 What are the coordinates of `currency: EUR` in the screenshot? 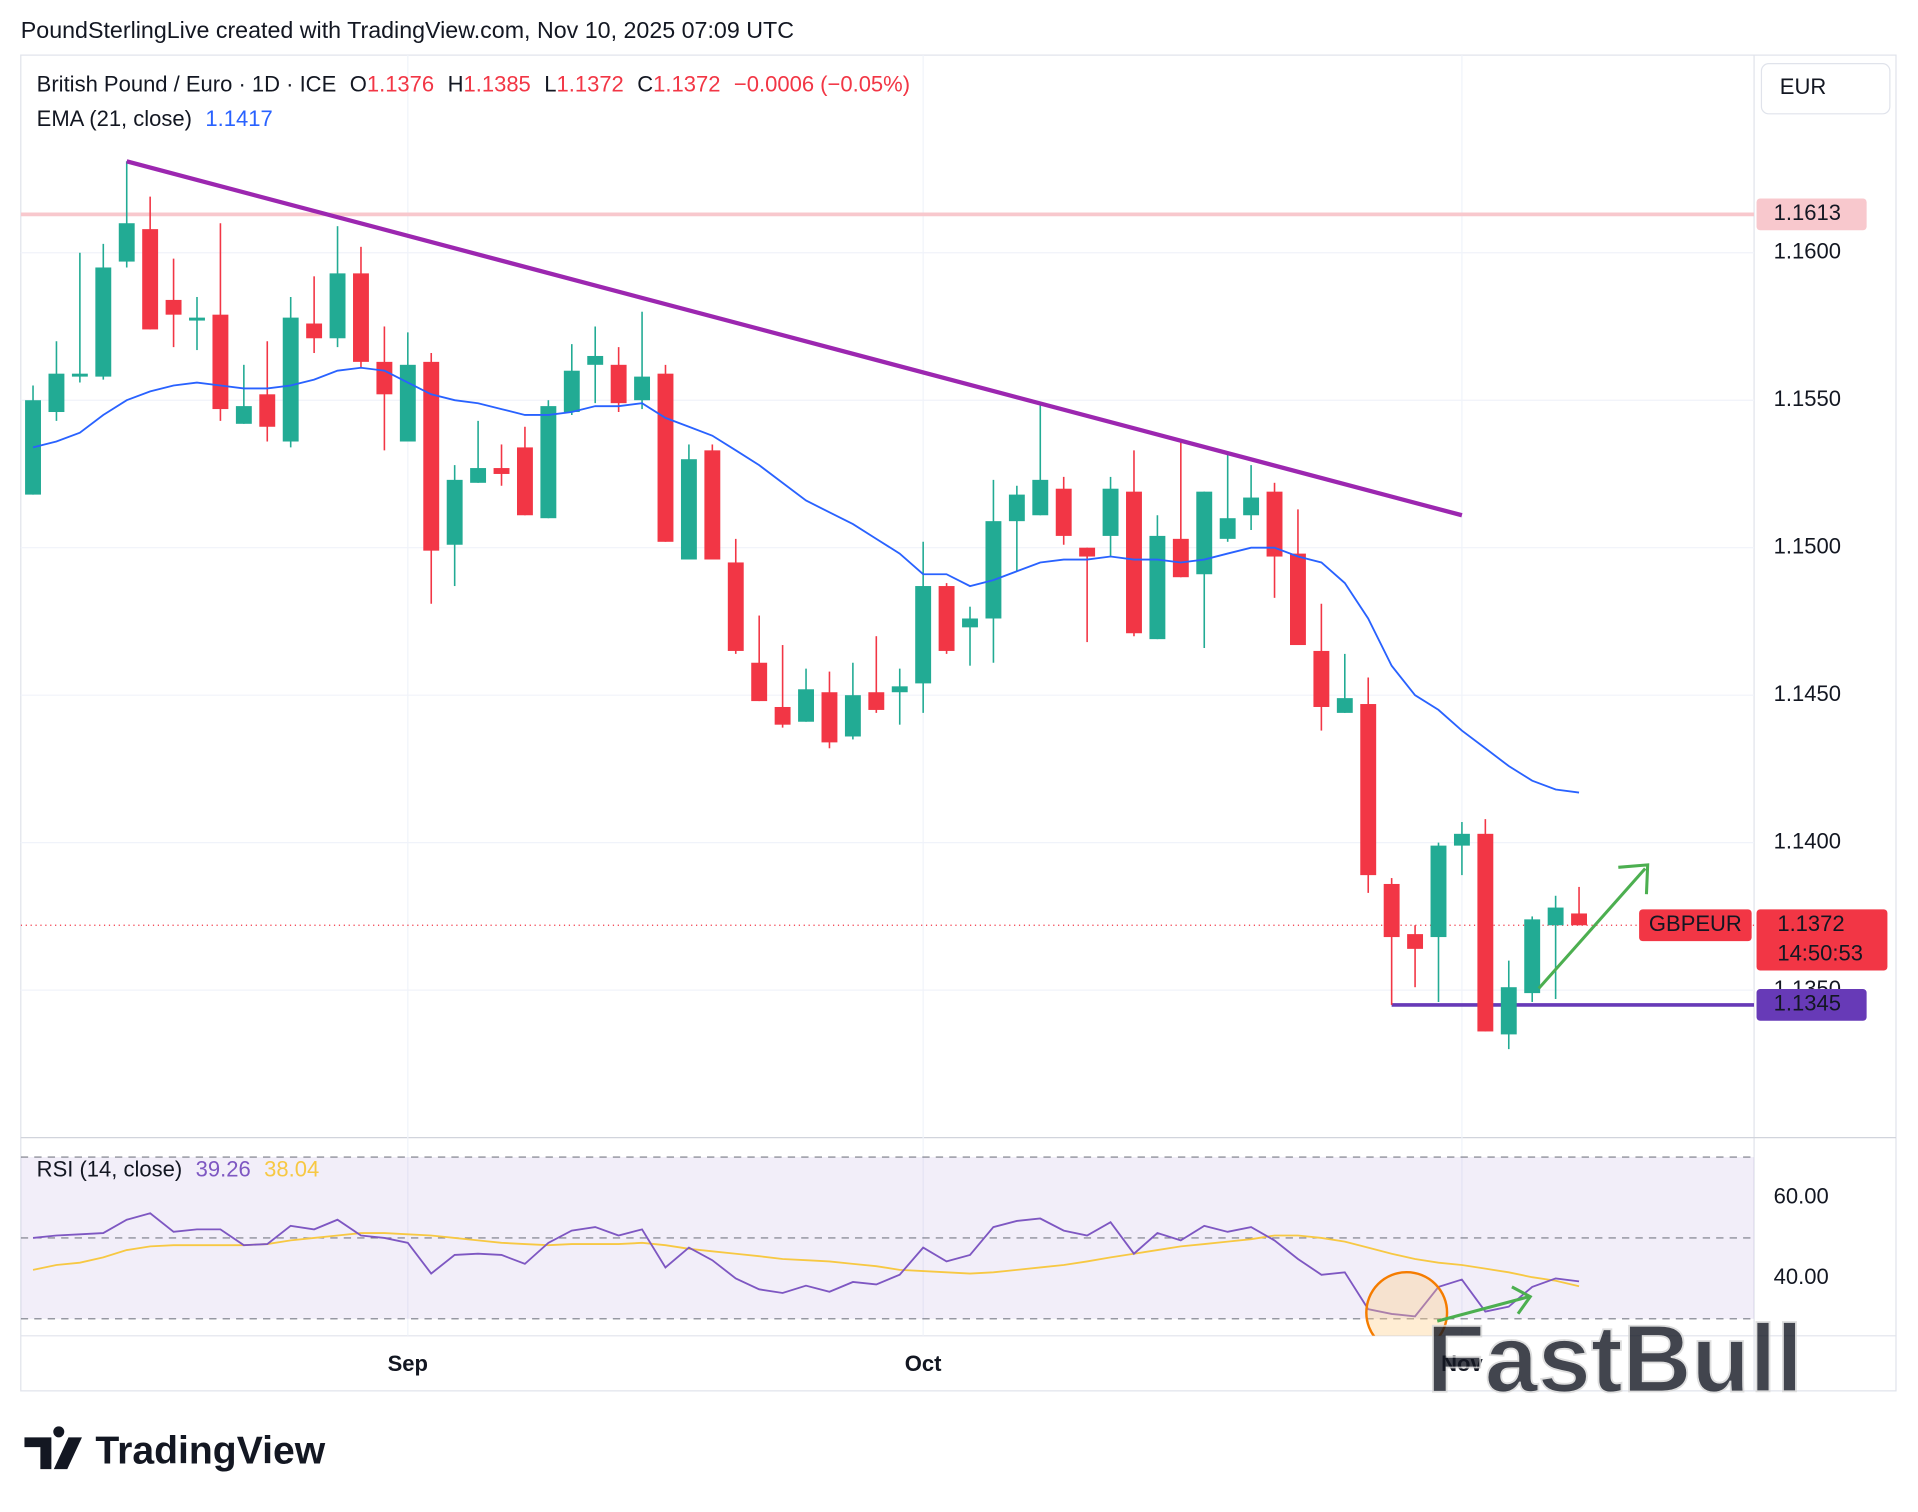 It's located at (1803, 86).